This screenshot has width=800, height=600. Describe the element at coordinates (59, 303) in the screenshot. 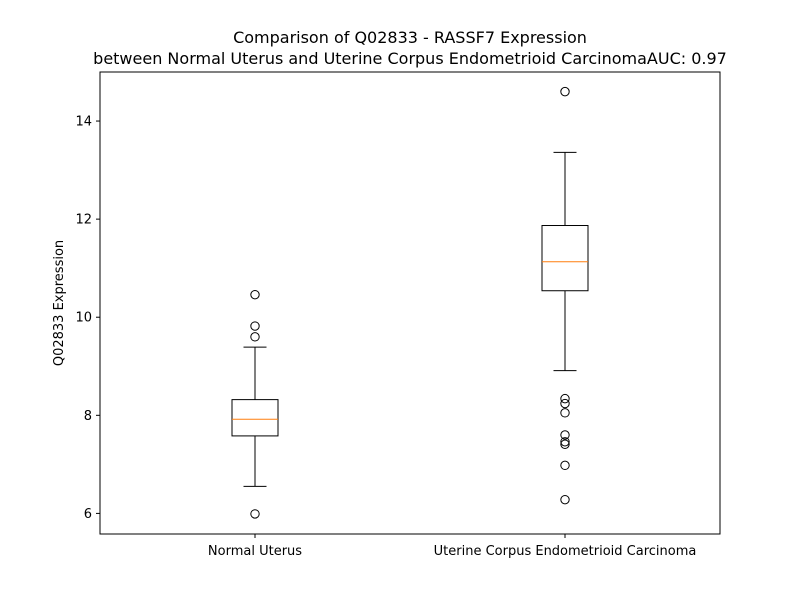

I see `y-axis-label: Q02833 Expression` at that location.